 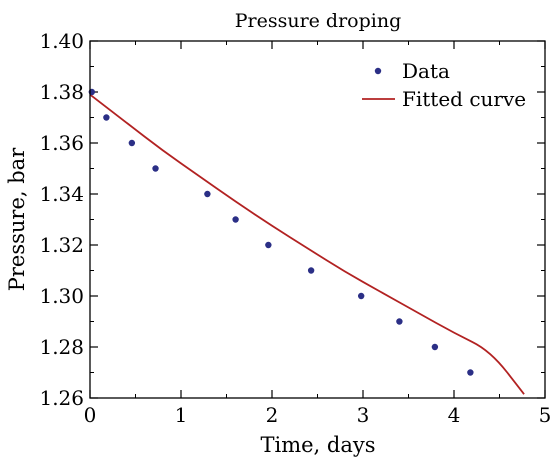 What do you see at coordinates (426, 71) in the screenshot?
I see `legend-label-data: Data` at bounding box center [426, 71].